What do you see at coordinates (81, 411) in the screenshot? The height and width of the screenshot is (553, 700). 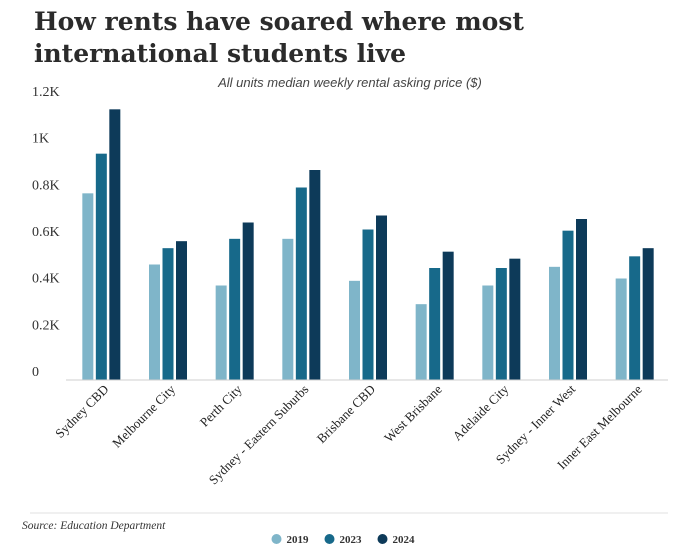 I see `x-tick-label: Sydney CBD` at bounding box center [81, 411].